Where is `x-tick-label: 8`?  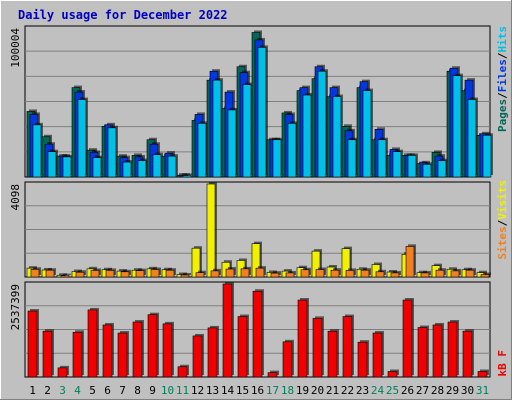
x-tick-label: 8 is located at coordinates (137, 390).